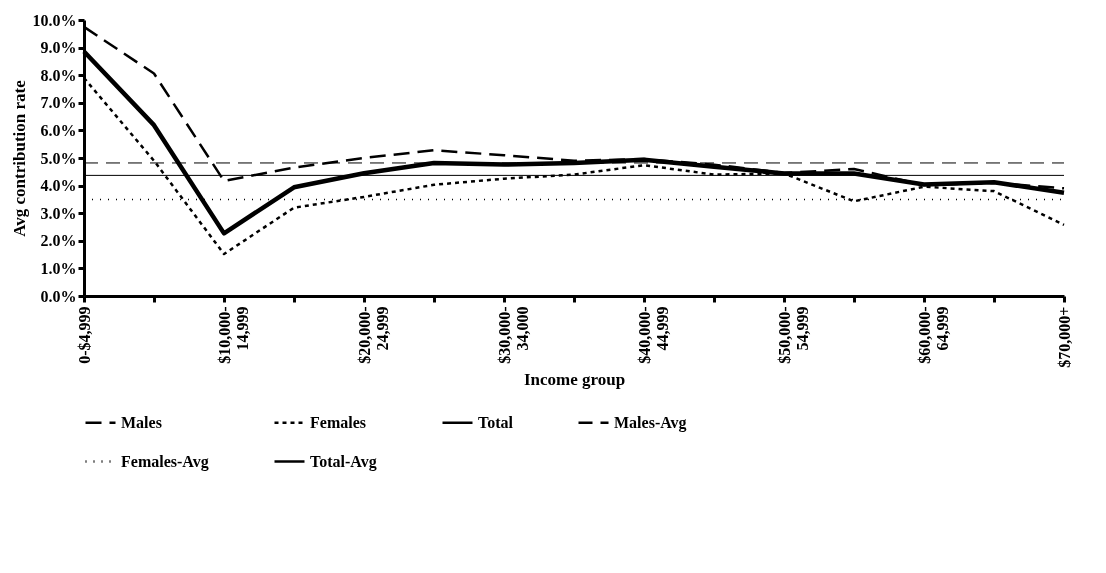 The width and height of the screenshot is (1106, 573). Describe the element at coordinates (574, 379) in the screenshot. I see `x-axis-title: Income group` at that location.